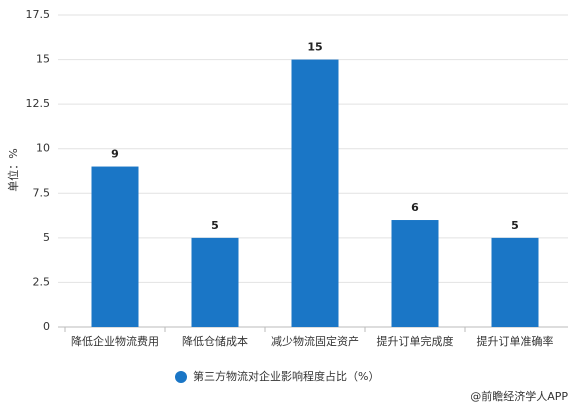 The width and height of the screenshot is (578, 409). What do you see at coordinates (46, 326) in the screenshot?
I see `y-tick-label: 0` at bounding box center [46, 326].